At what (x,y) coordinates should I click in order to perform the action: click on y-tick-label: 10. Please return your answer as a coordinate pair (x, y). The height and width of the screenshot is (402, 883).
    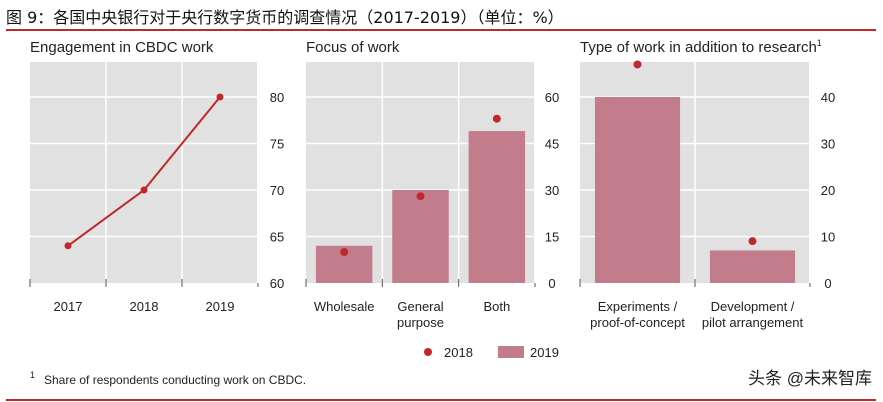
    Looking at the image, I should click on (828, 237).